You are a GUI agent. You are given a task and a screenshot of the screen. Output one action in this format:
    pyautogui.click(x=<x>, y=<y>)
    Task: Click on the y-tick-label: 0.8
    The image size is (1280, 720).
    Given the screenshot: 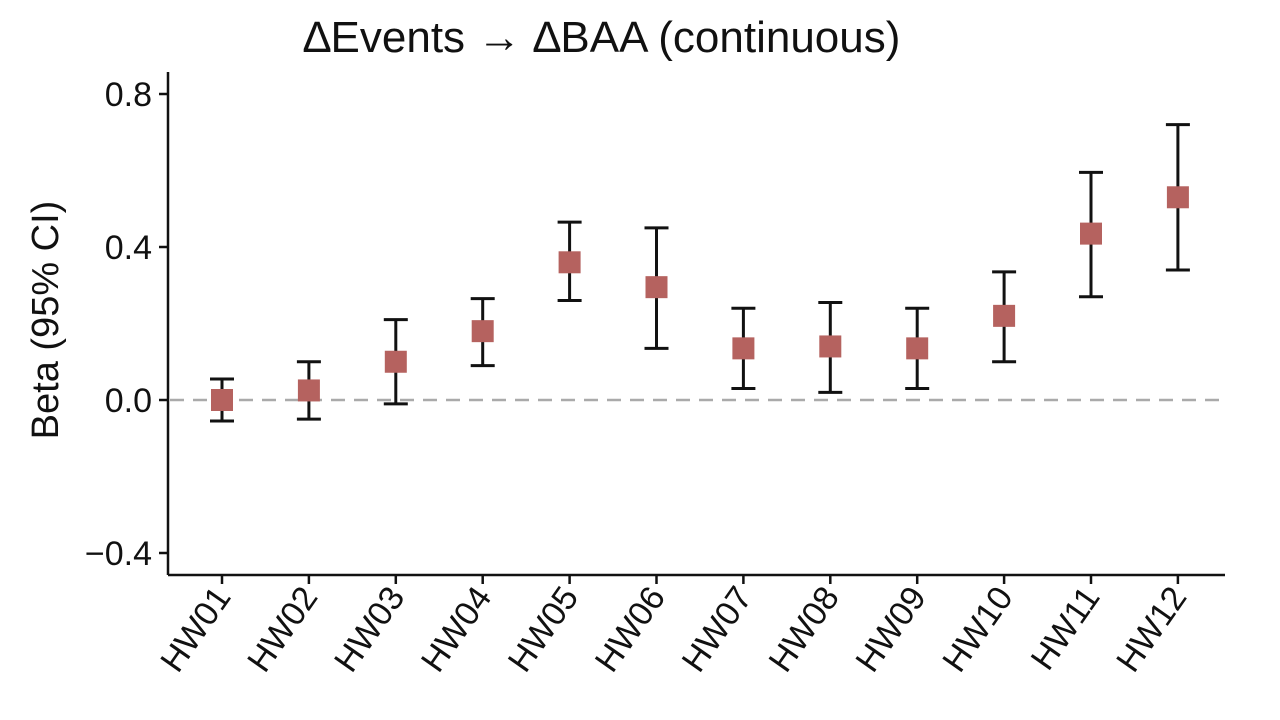 What is the action you would take?
    pyautogui.click(x=128, y=95)
    